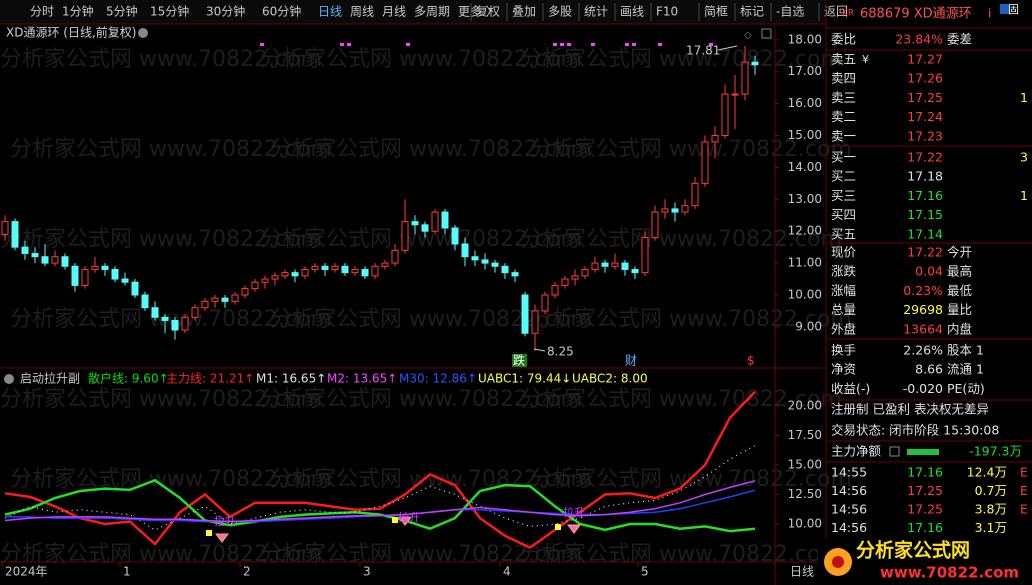 This screenshot has width=1032, height=585. Describe the element at coordinates (751, 361) in the screenshot. I see `event-marker: $` at that location.